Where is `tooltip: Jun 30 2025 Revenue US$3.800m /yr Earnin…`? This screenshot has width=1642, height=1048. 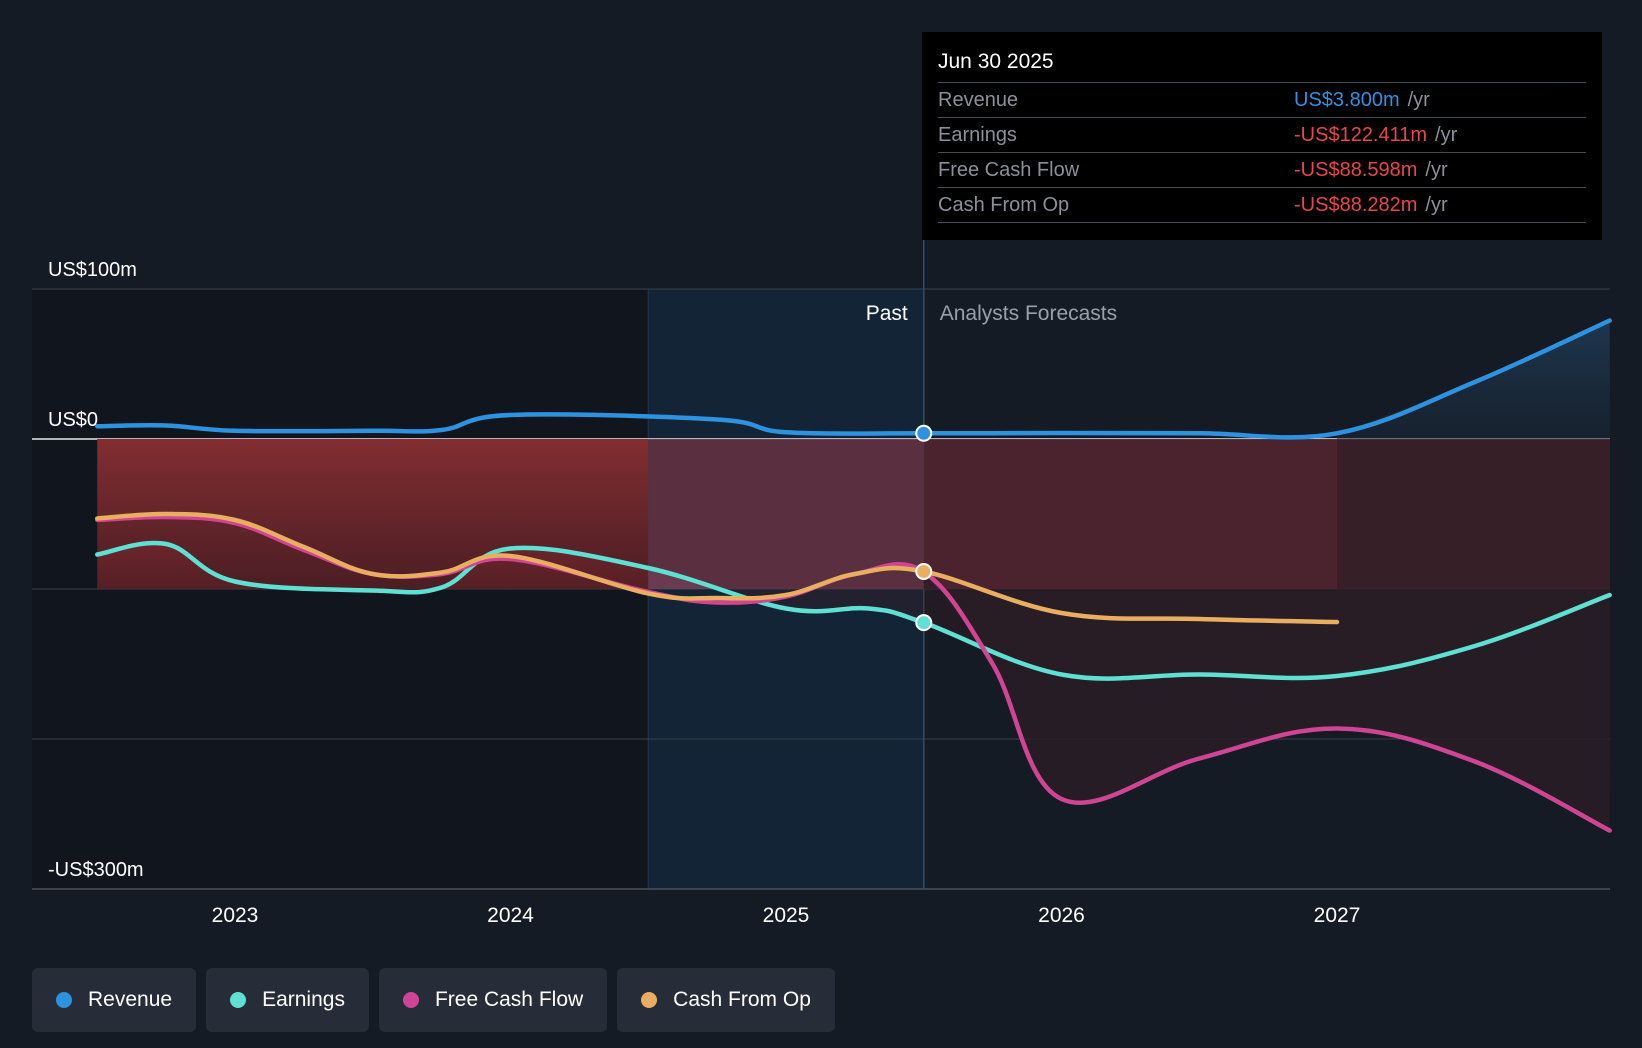
tooltip: Jun 30 2025 Revenue US$3.800m /yr Earnin… is located at coordinates (1262, 136).